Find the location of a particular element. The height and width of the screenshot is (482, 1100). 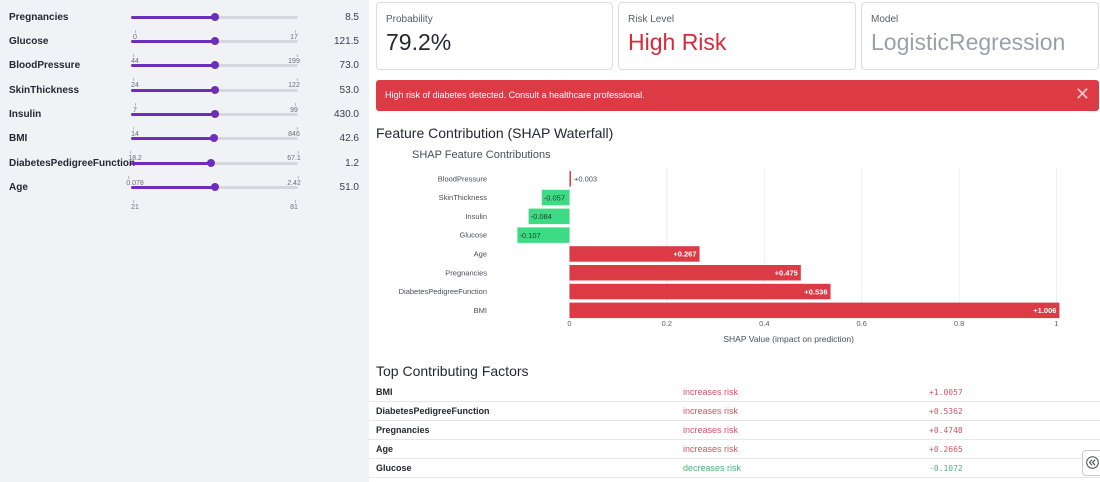

double-chevron-left-icon is located at coordinates (1092, 462).